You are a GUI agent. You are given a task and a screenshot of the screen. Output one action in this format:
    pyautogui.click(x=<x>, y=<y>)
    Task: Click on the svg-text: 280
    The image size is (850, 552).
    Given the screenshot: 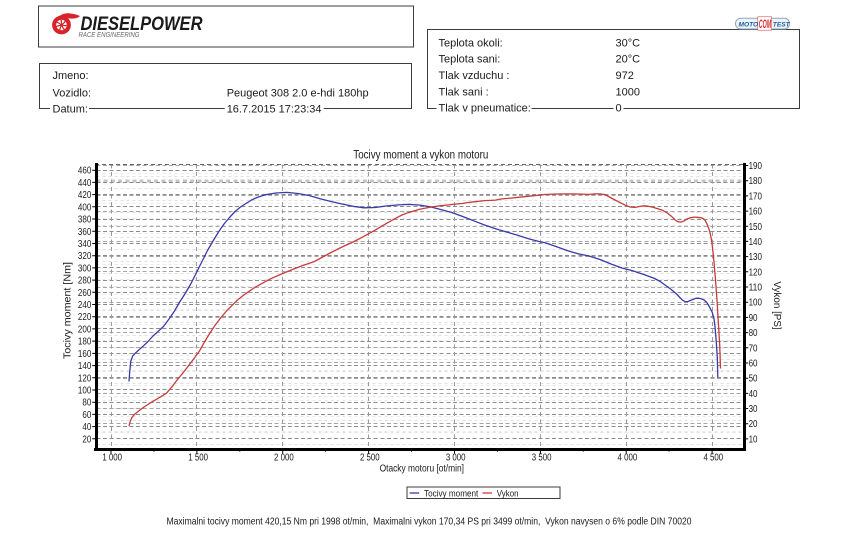 What is the action you would take?
    pyautogui.click(x=85, y=281)
    